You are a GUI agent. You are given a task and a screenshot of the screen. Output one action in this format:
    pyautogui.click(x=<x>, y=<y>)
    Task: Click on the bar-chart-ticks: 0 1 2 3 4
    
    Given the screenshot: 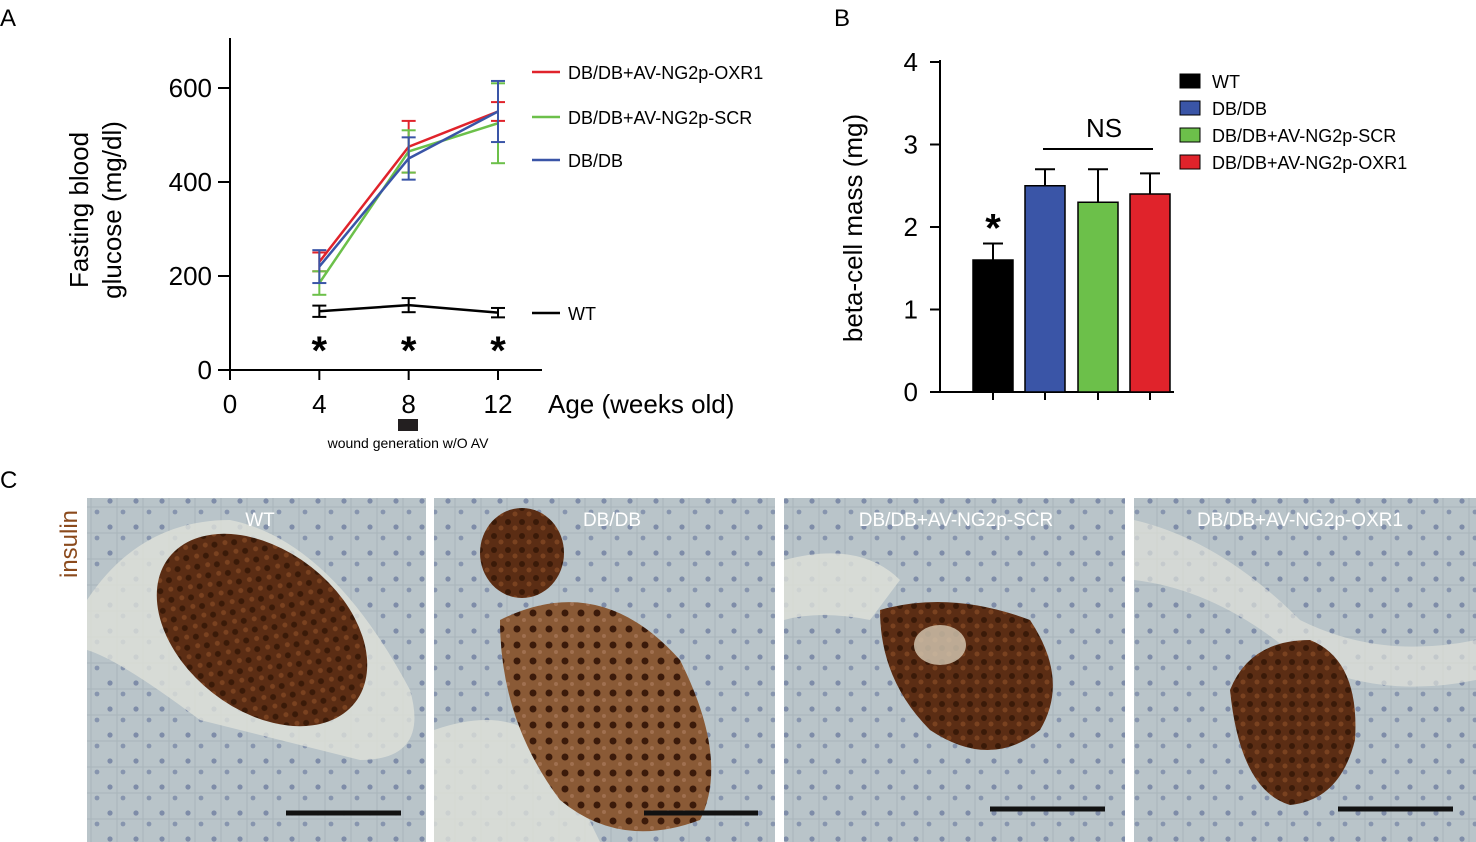 What is the action you would take?
    pyautogui.click(x=1027, y=227)
    